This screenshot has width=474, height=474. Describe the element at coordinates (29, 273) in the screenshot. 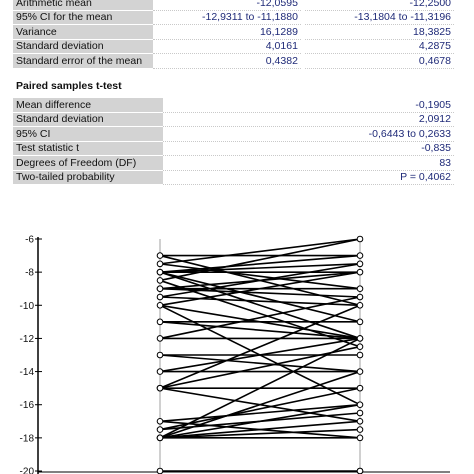

I see `y-tick-label: -8` at that location.